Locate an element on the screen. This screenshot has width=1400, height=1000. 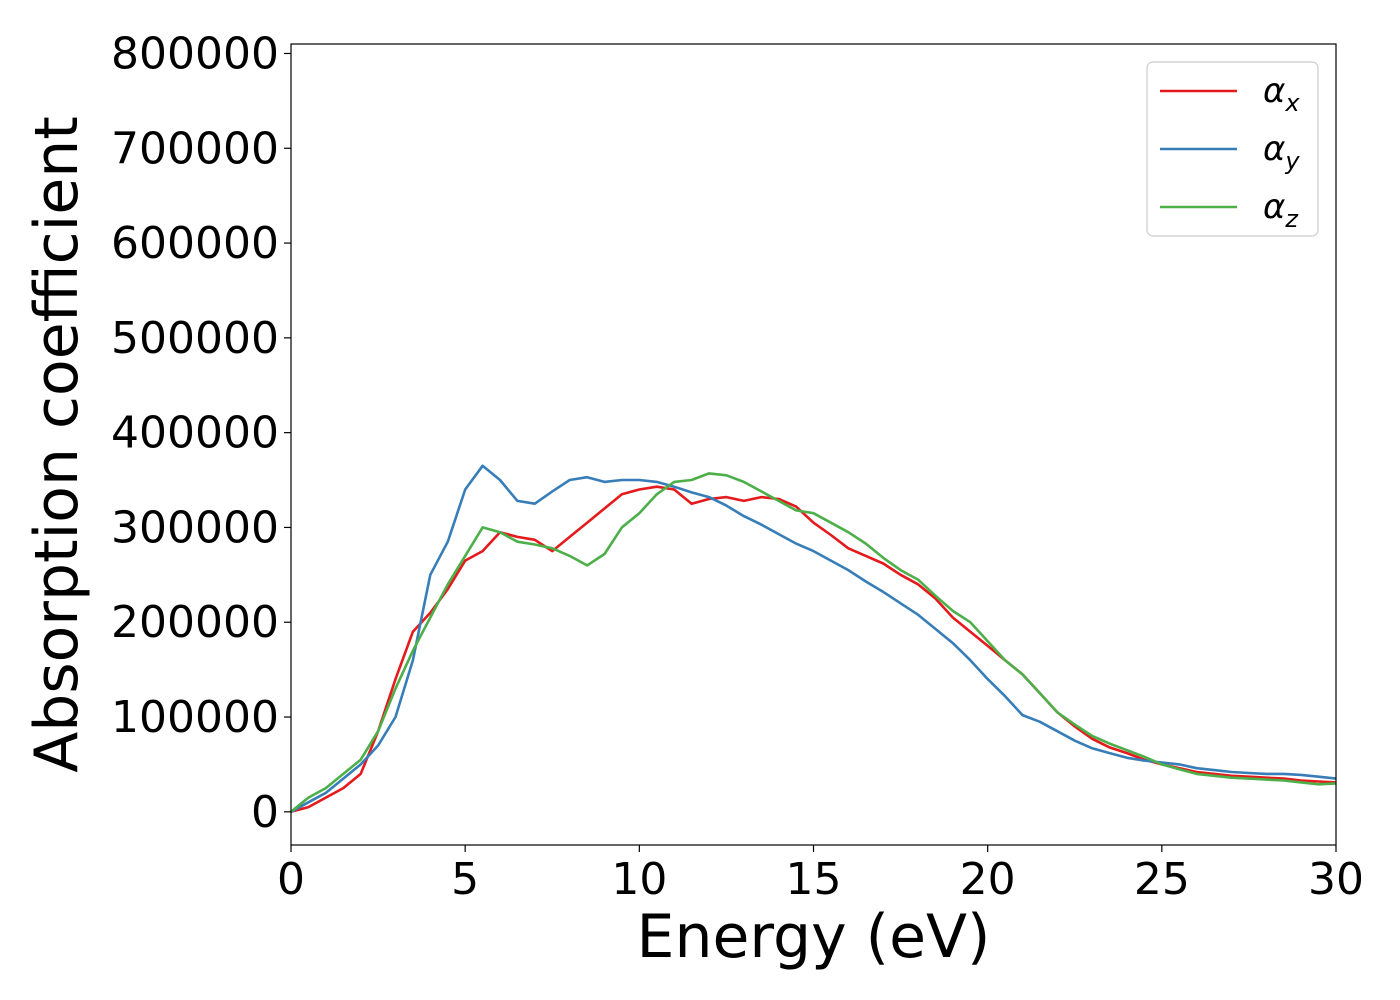
legend-label-x: αx is located at coordinates (1281, 94).